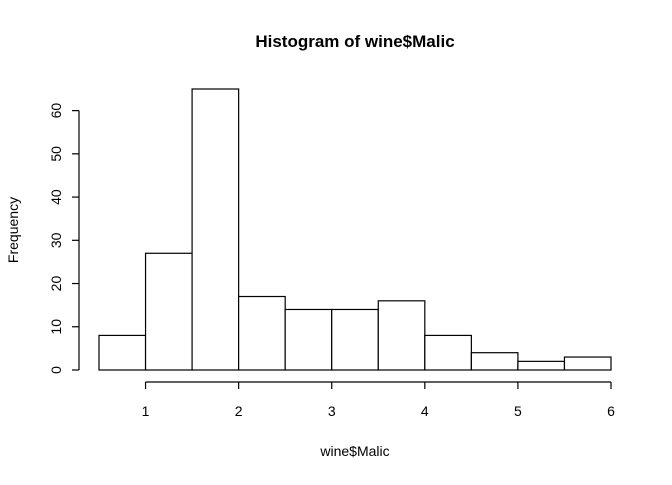 The image size is (672, 485). Describe the element at coordinates (378, 400) in the screenshot. I see `x-axis: 1 2 3 4 5 6` at that location.